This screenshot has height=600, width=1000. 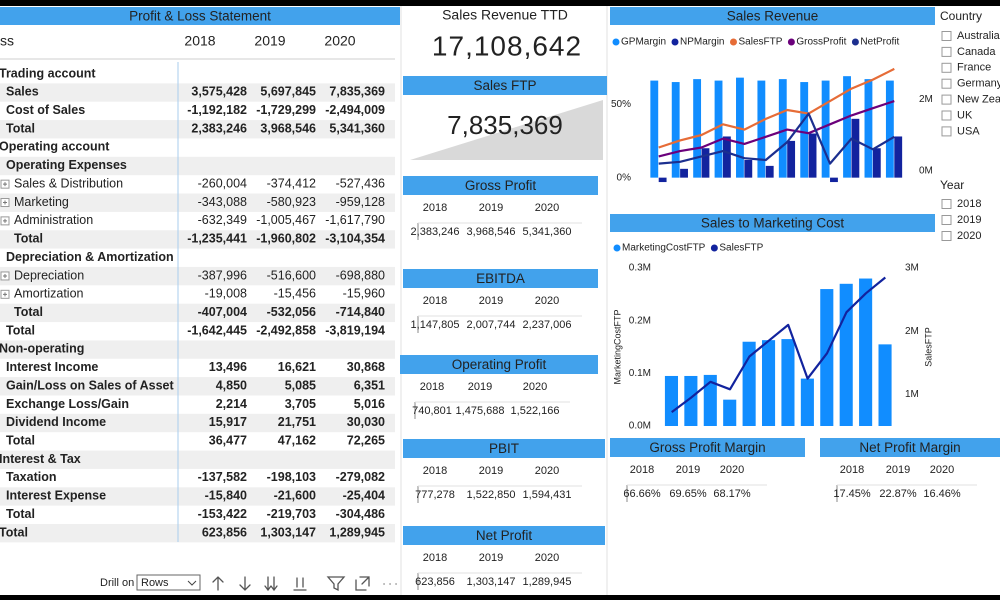 I want to click on card-value: 1,522,850, so click(x=491, y=495).